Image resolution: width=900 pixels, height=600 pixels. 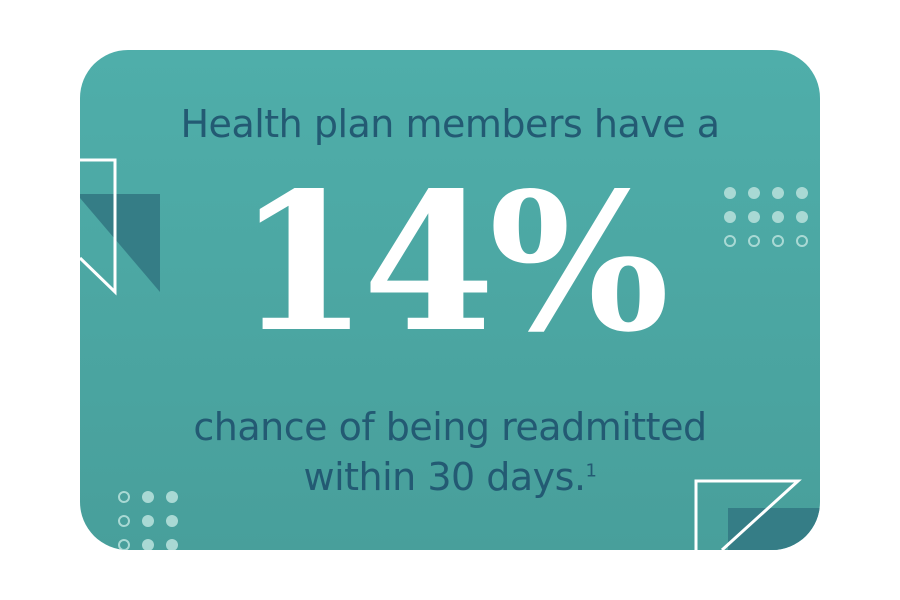 What do you see at coordinates (591, 471) in the screenshot?
I see `footnote-marker: 1` at bounding box center [591, 471].